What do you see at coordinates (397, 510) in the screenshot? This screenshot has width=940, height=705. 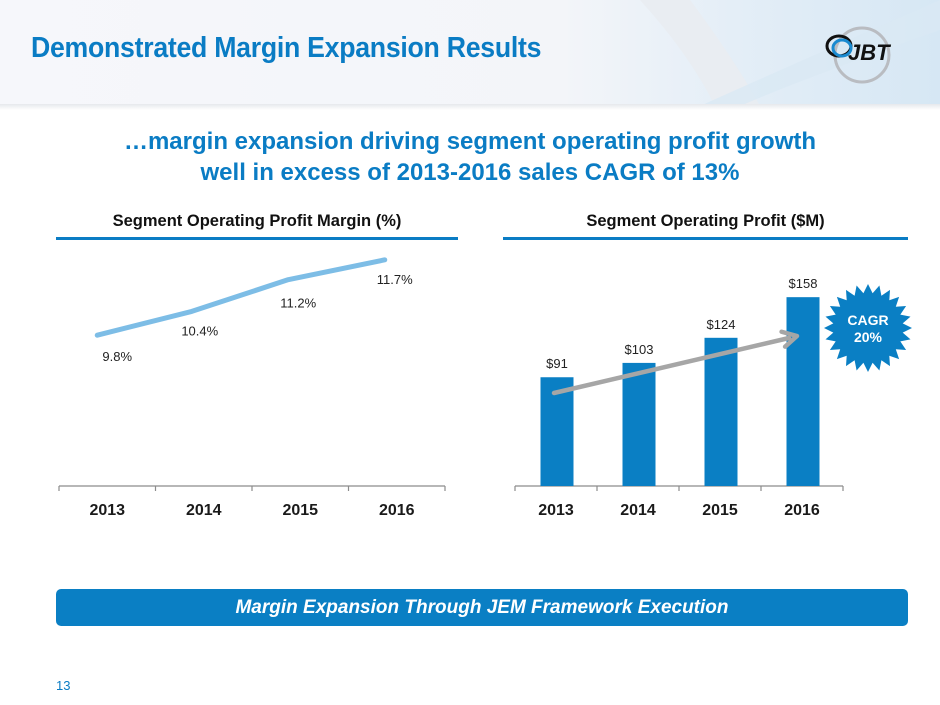 I see `margin-x-tick-label: 2016` at bounding box center [397, 510].